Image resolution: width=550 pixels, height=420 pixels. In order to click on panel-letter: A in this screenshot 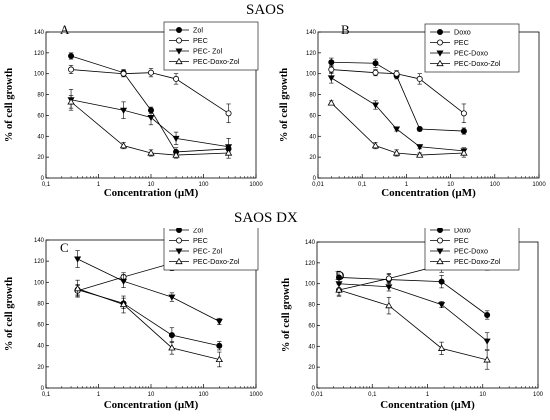, I will do `click(65, 29)`.